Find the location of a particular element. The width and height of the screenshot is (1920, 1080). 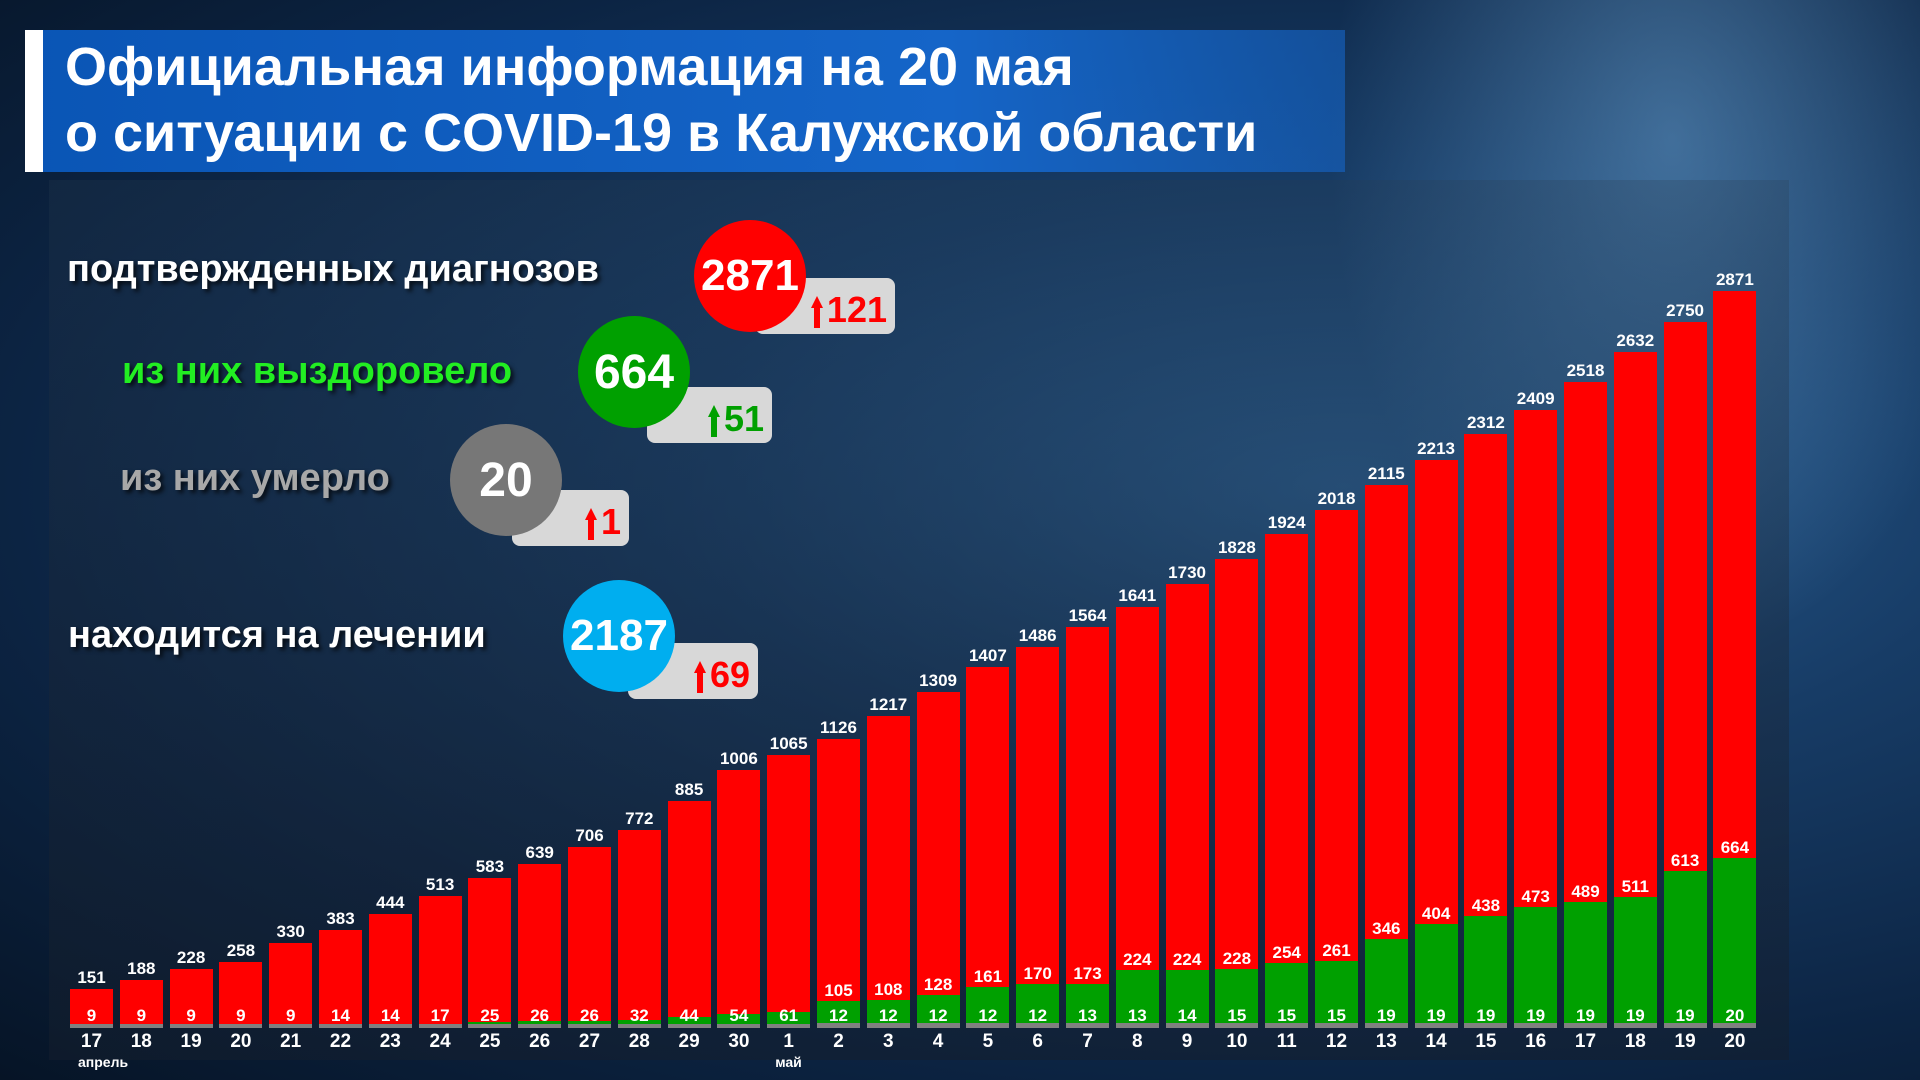

x-tick-label: 1 is located at coordinates (788, 1041).